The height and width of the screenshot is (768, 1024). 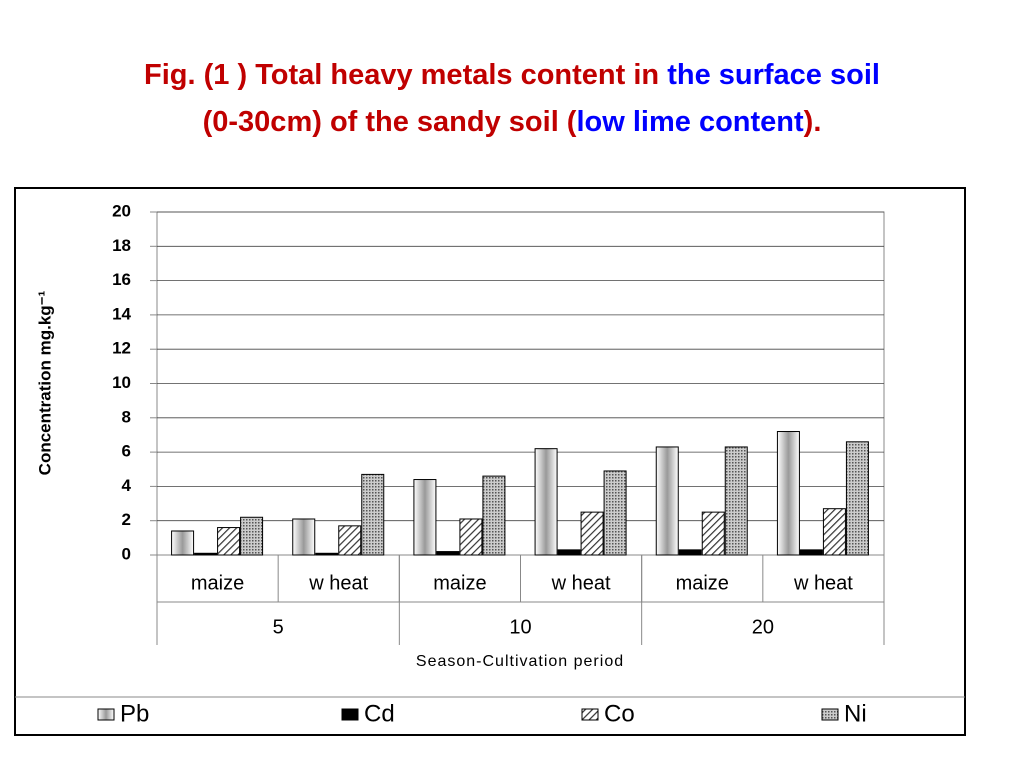 I want to click on y-tick-label: 18, so click(x=121, y=245).